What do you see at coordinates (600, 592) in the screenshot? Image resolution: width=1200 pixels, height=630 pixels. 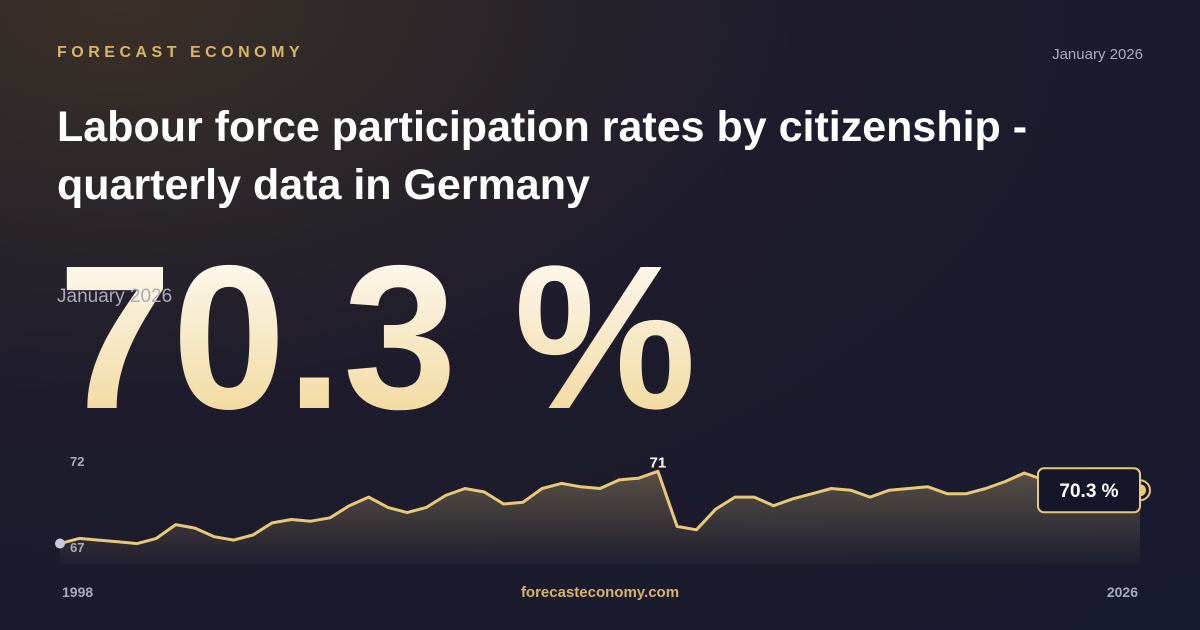 I see `footer: forecasteconomy.com` at bounding box center [600, 592].